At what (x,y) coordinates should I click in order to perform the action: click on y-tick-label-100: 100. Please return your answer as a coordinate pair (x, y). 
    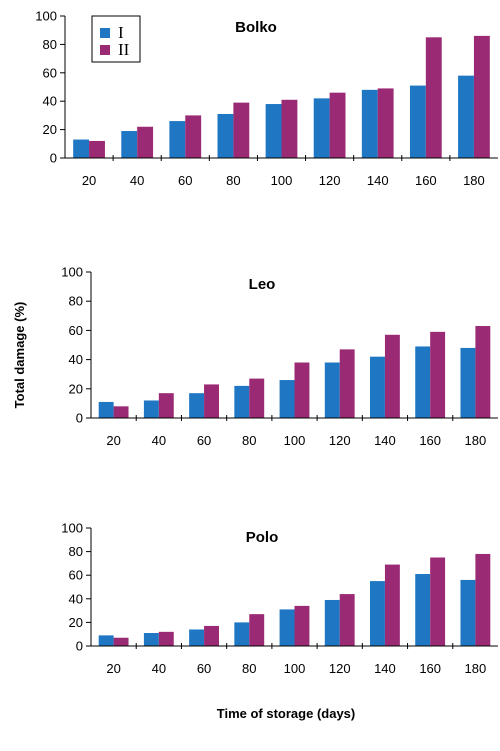
    Looking at the image, I should click on (72, 272).